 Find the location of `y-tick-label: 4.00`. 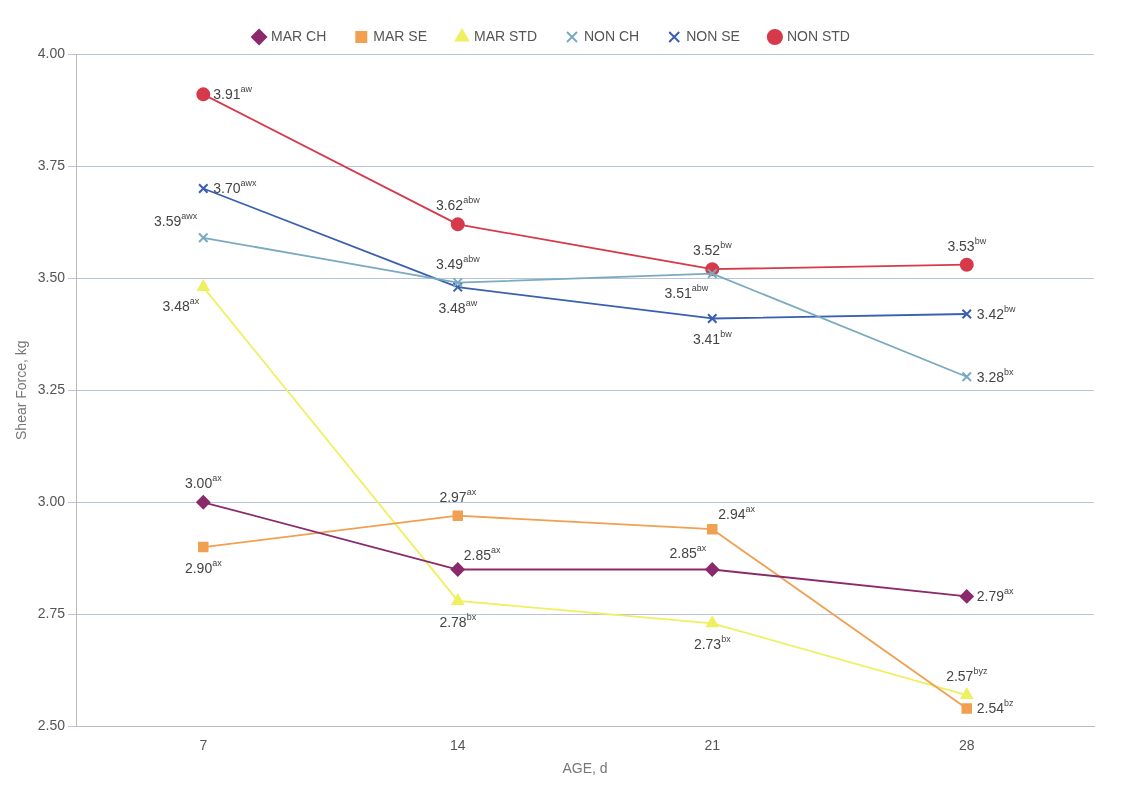

y-tick-label: 4.00 is located at coordinates (51, 52).